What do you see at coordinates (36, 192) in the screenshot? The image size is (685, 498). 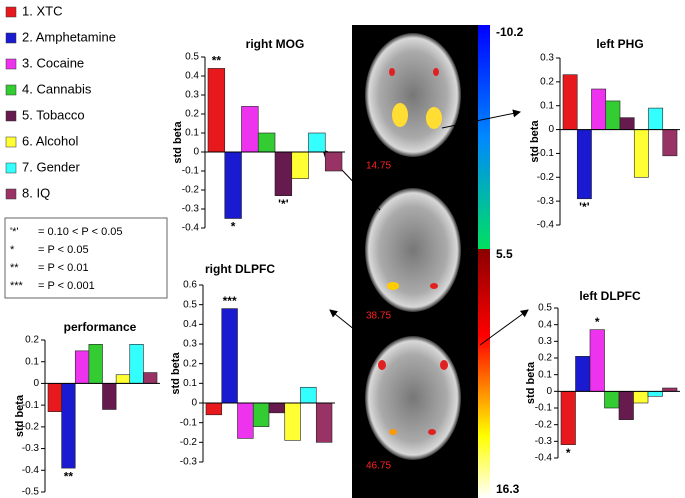 I see `legend-label: 8. IQ` at bounding box center [36, 192].